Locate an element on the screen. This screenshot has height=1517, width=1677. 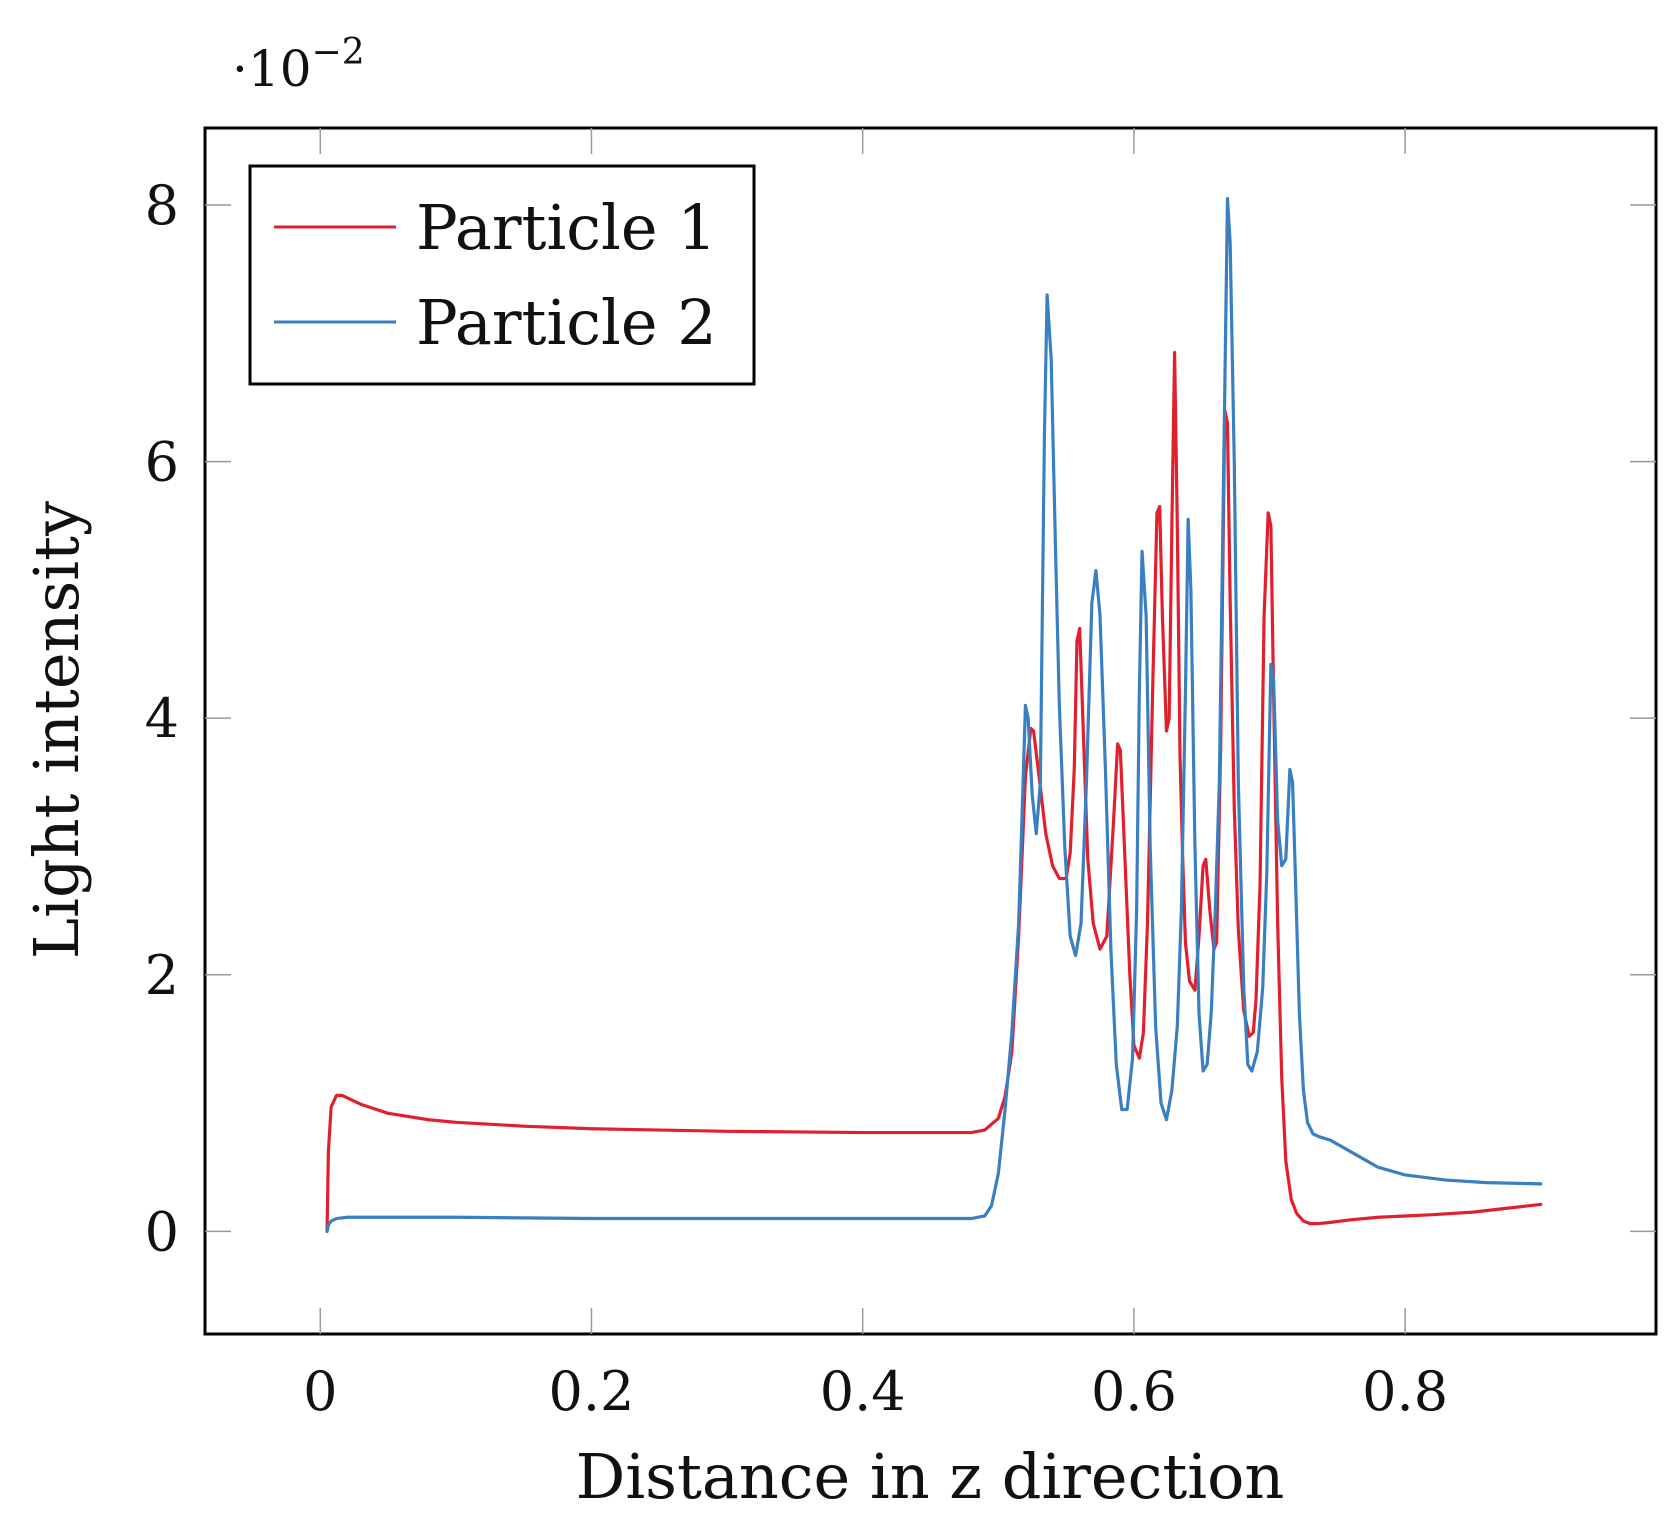
x-tick-label: 0.8 is located at coordinates (1405, 1391).